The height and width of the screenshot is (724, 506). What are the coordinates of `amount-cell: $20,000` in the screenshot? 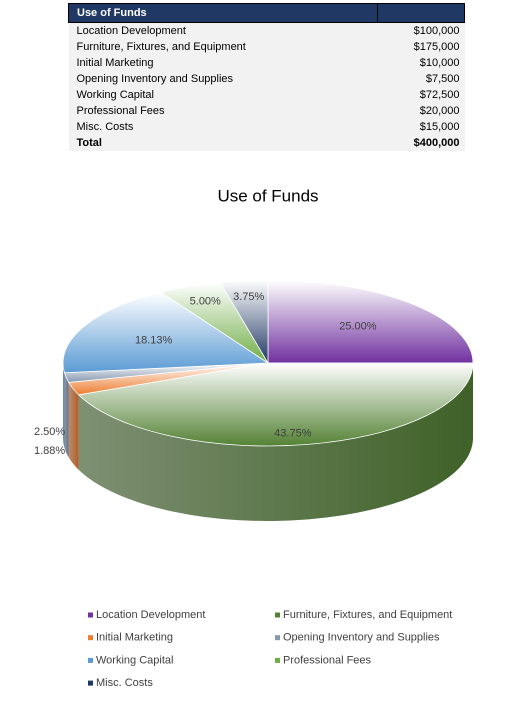 It's located at (421, 111).